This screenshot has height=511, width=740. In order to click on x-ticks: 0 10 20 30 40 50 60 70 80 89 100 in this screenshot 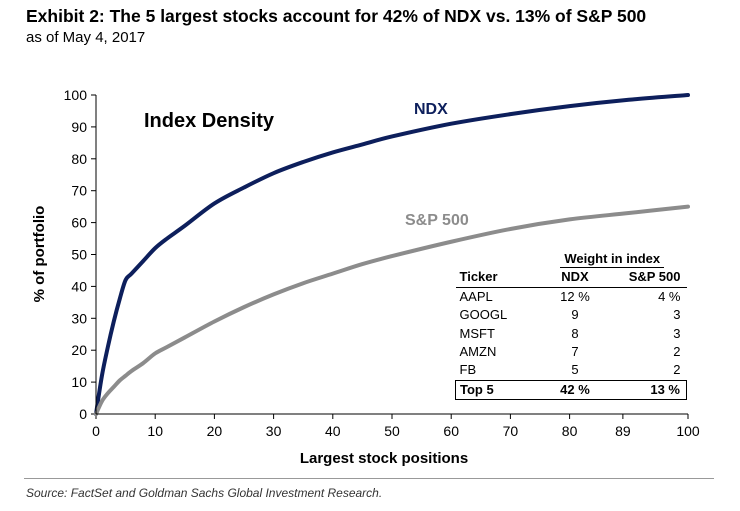, I will do `click(396, 426)`.